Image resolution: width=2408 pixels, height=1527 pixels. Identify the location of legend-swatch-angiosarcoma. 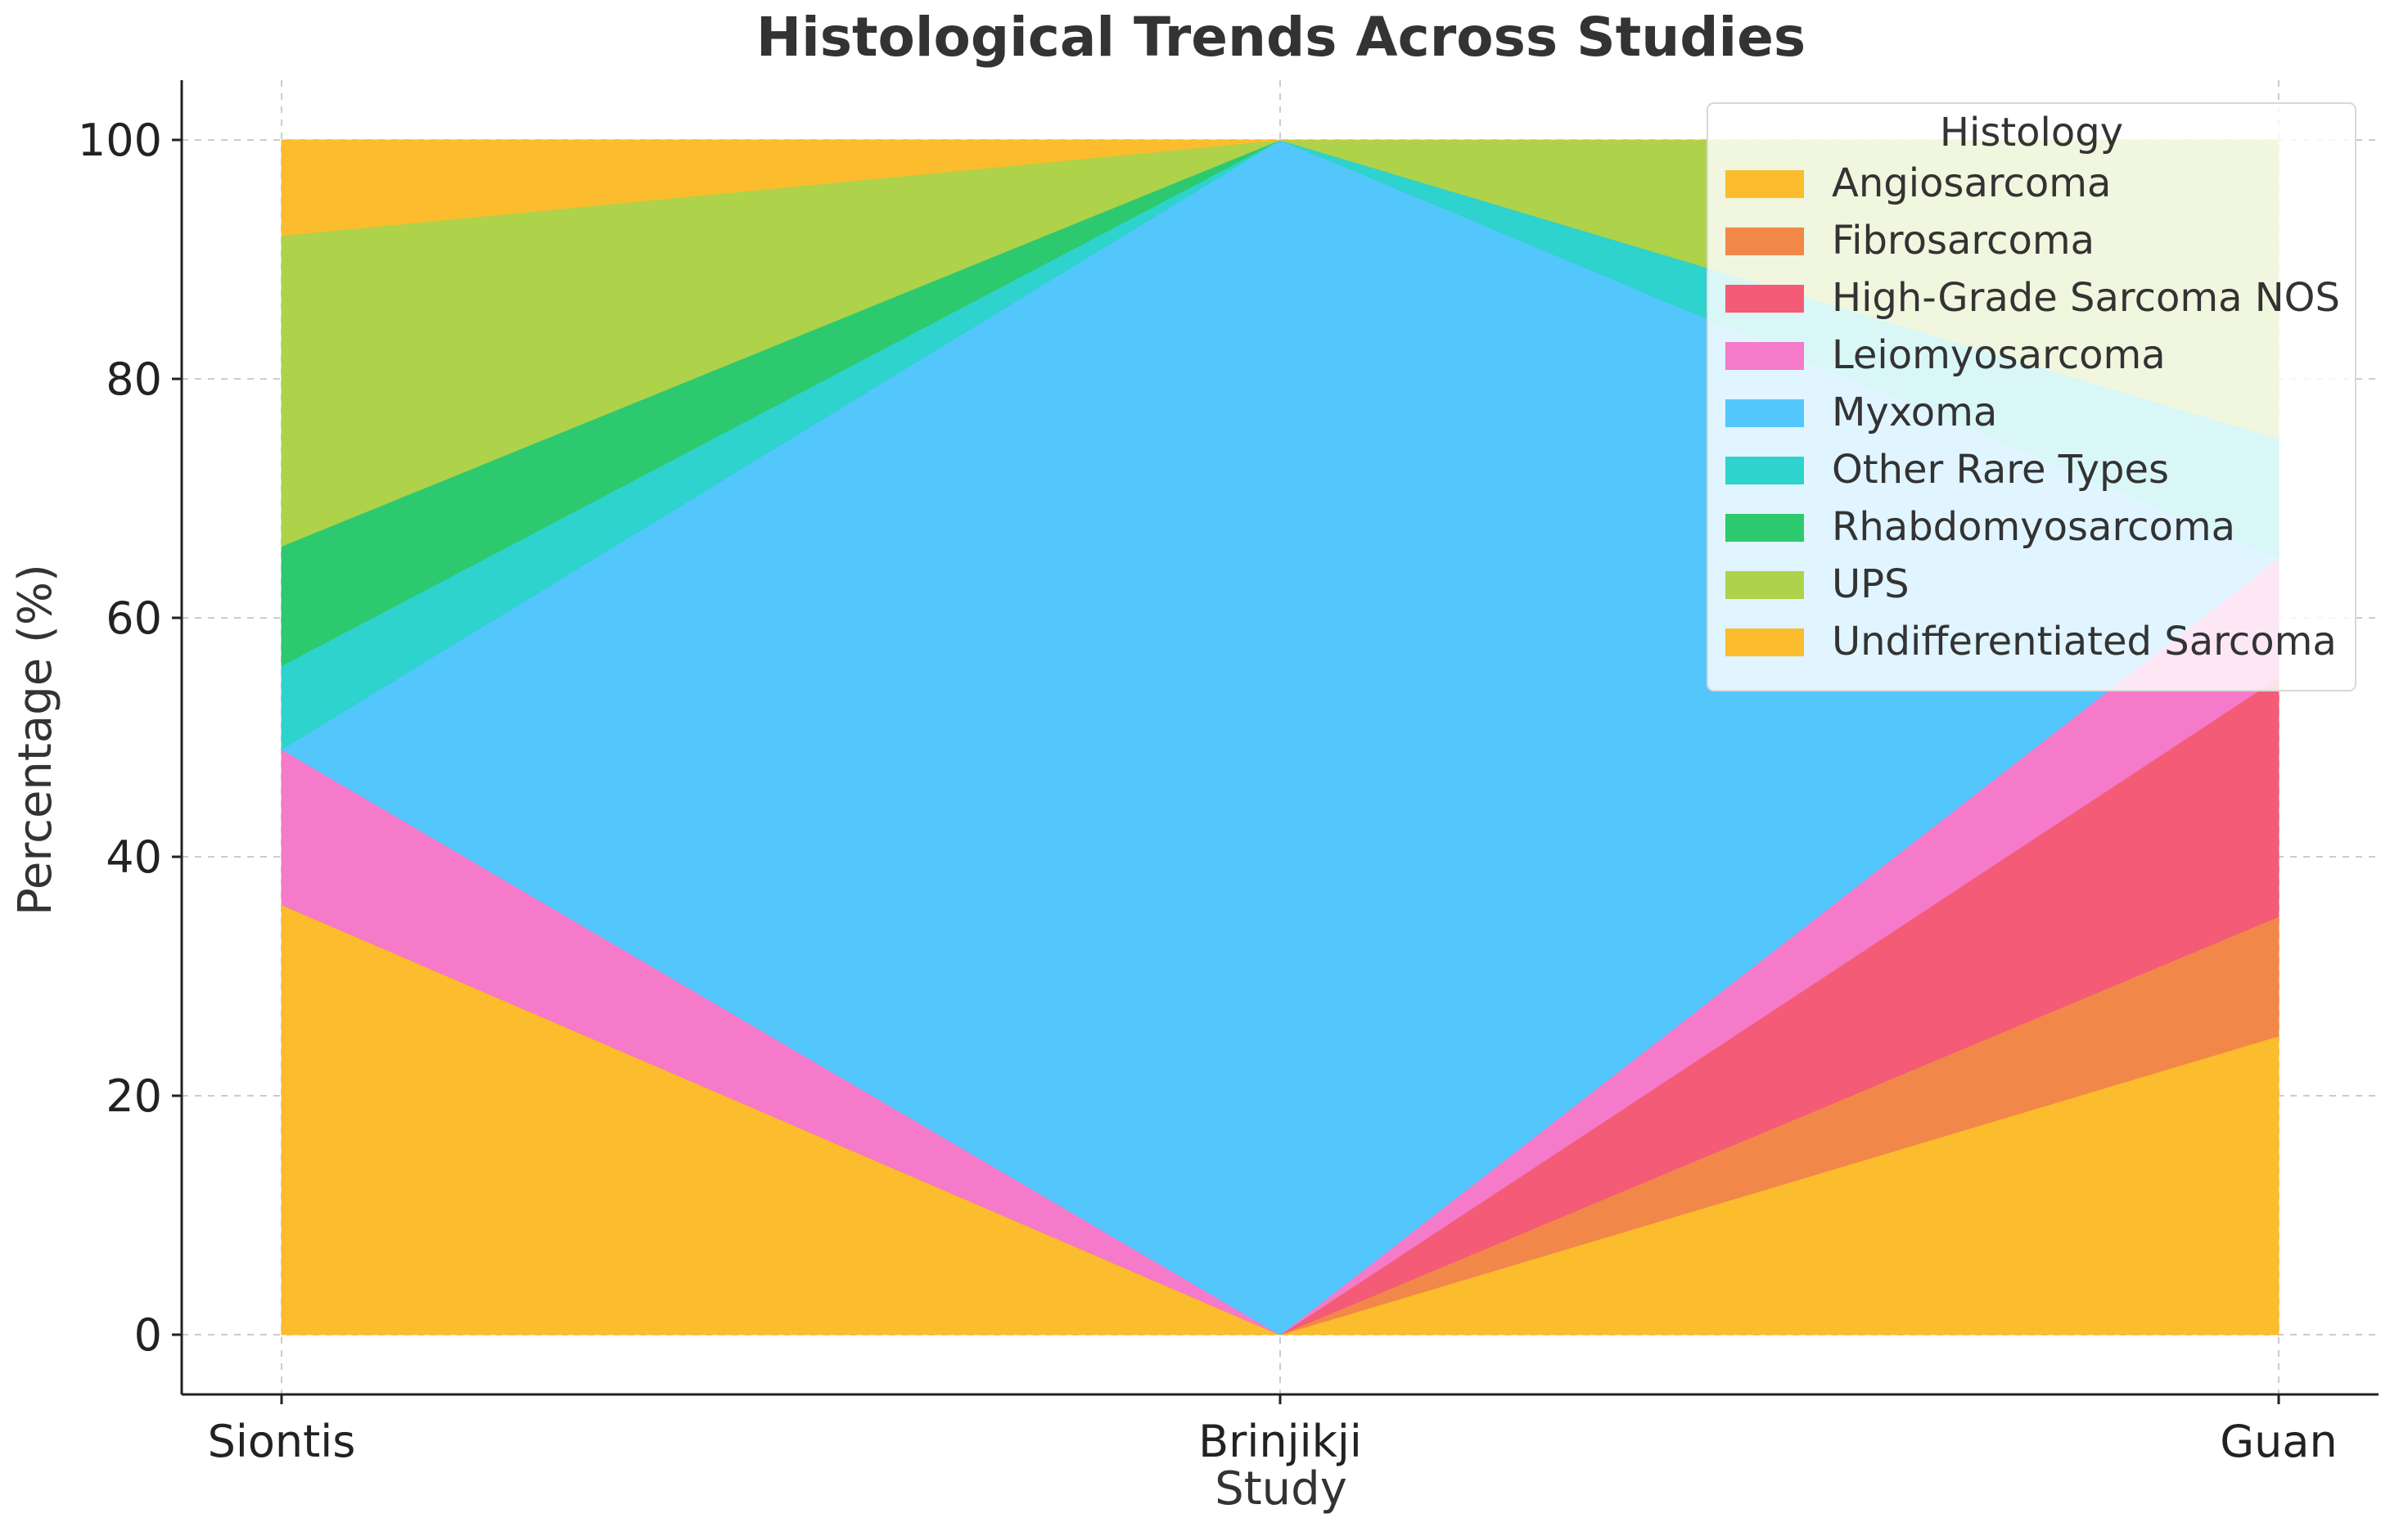
(1765, 184).